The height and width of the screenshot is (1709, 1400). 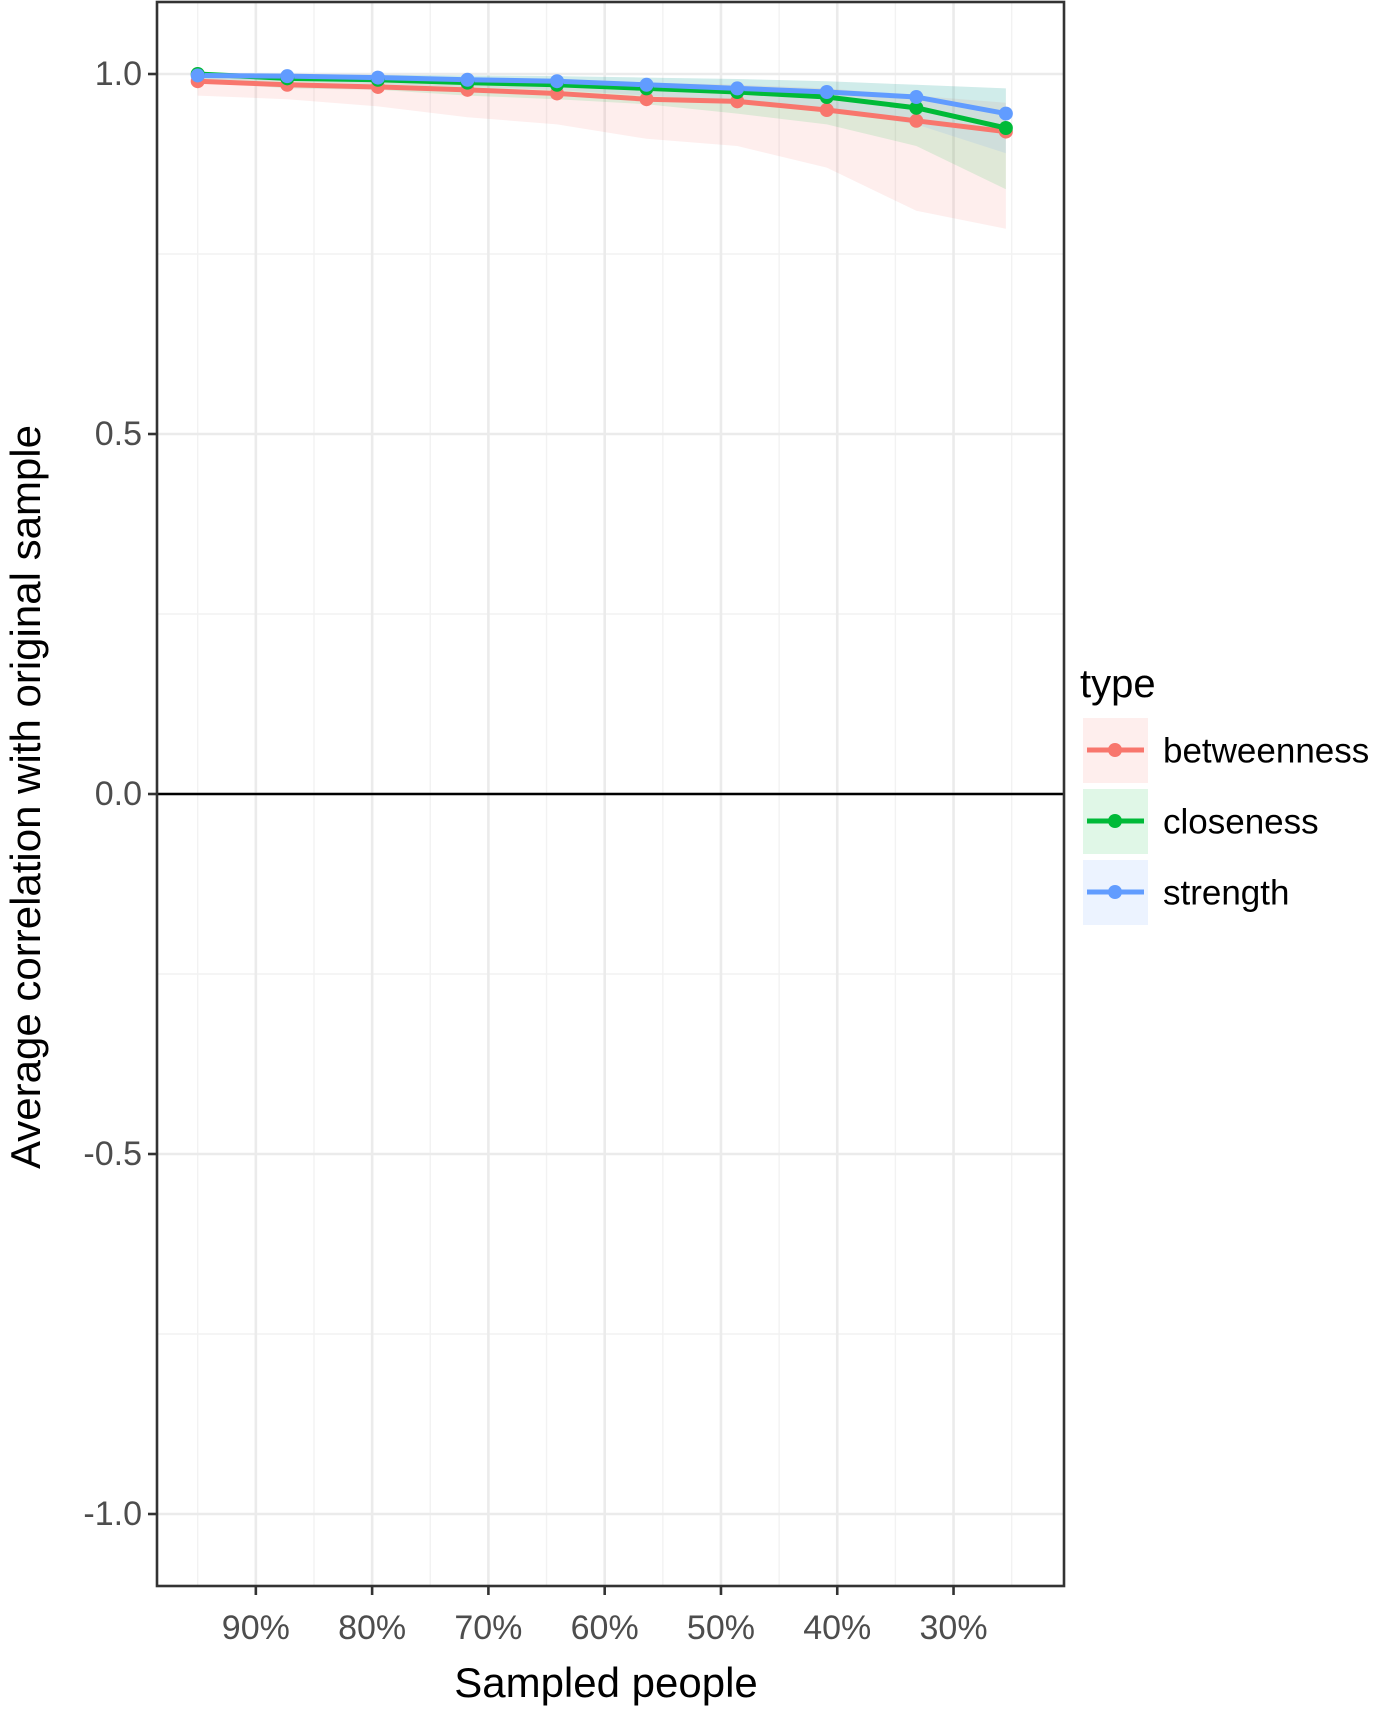 What do you see at coordinates (112, 1514) in the screenshot?
I see `y-tick-label: -1.0` at bounding box center [112, 1514].